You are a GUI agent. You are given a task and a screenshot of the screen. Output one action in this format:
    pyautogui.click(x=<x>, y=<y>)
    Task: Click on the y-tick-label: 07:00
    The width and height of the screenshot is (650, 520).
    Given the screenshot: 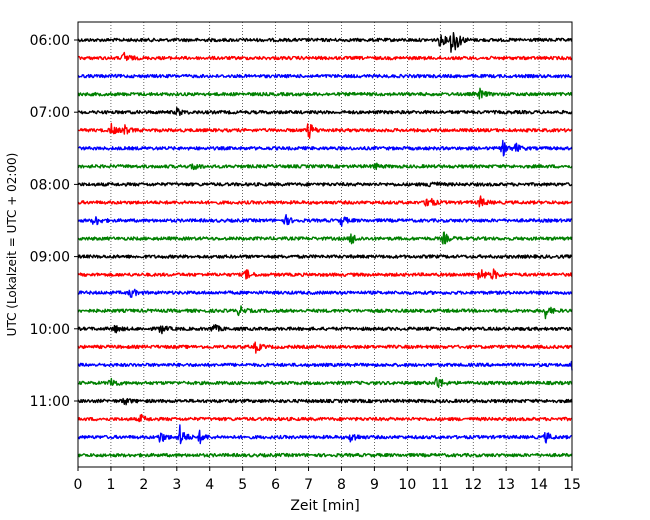 What is the action you would take?
    pyautogui.click(x=50, y=113)
    